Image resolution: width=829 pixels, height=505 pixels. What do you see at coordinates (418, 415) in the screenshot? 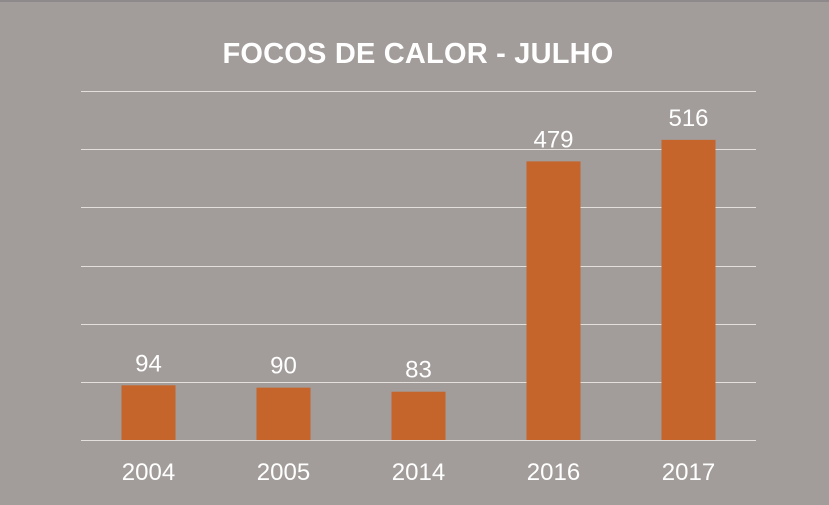
I see `bar-2014` at bounding box center [418, 415].